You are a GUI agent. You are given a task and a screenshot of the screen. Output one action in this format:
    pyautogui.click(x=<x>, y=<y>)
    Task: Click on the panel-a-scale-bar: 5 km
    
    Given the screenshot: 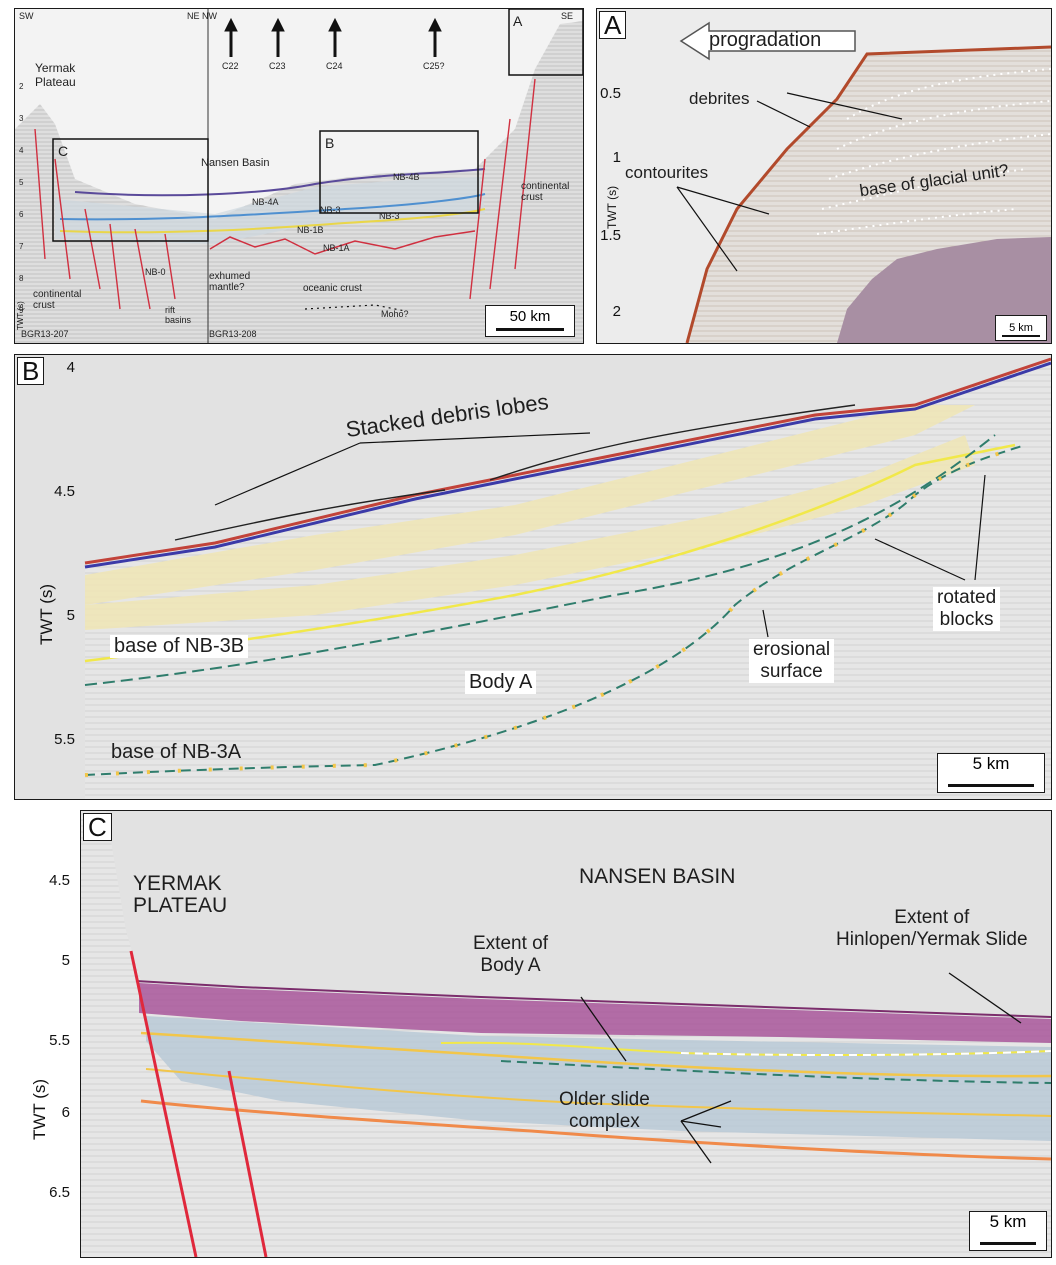 What is the action you would take?
    pyautogui.click(x=1021, y=328)
    